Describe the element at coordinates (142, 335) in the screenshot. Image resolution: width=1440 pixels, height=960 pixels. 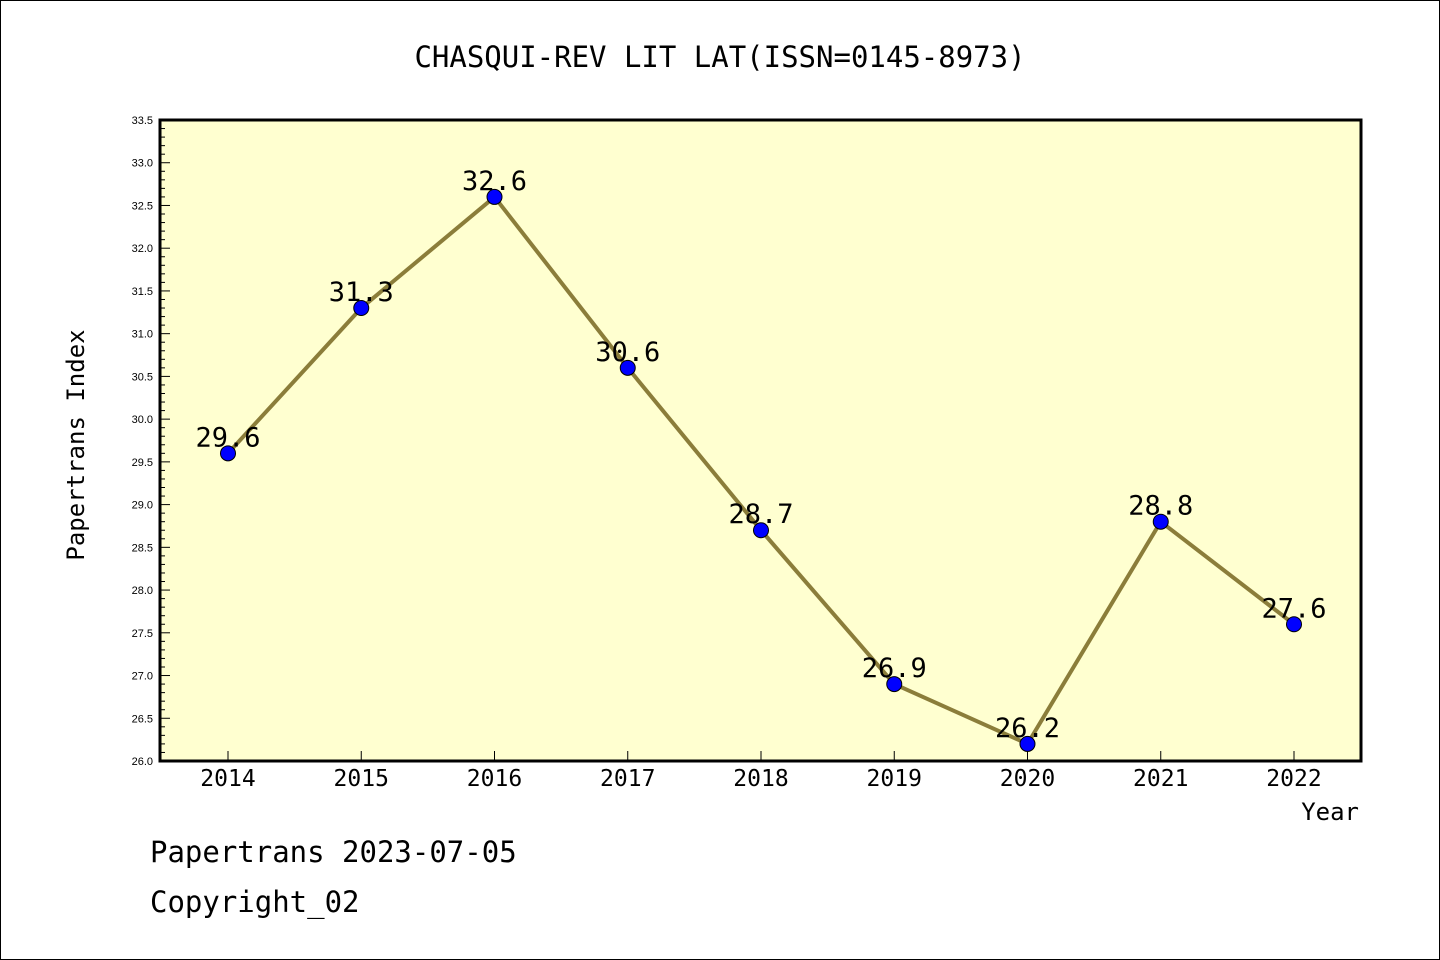
I see `y-tick-label: 31.0` at that location.